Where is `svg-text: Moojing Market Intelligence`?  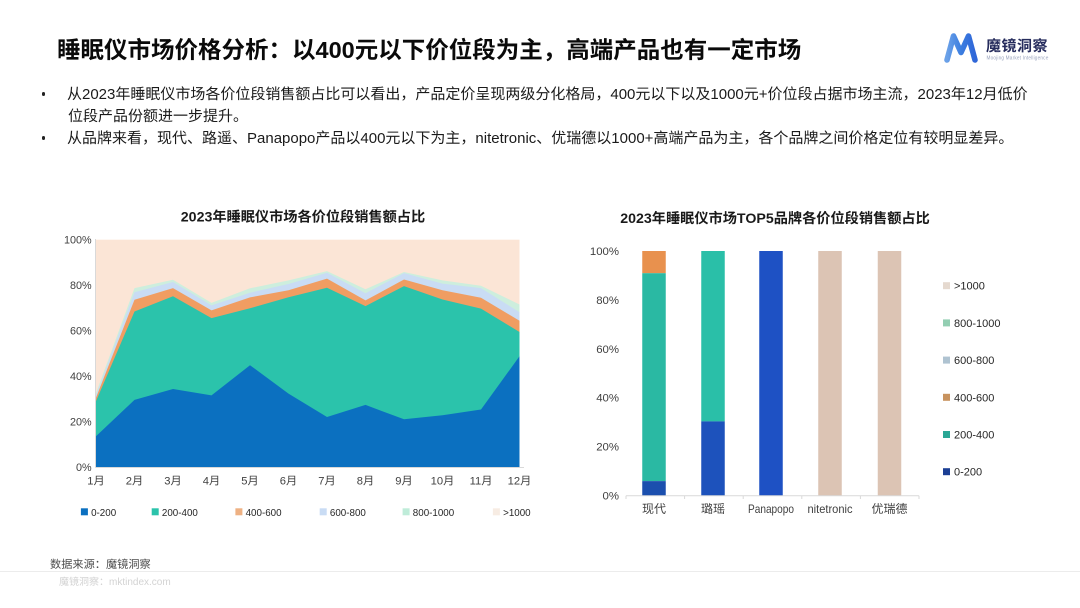
svg-text: Moojing Market Intelligence is located at coordinates (1018, 59).